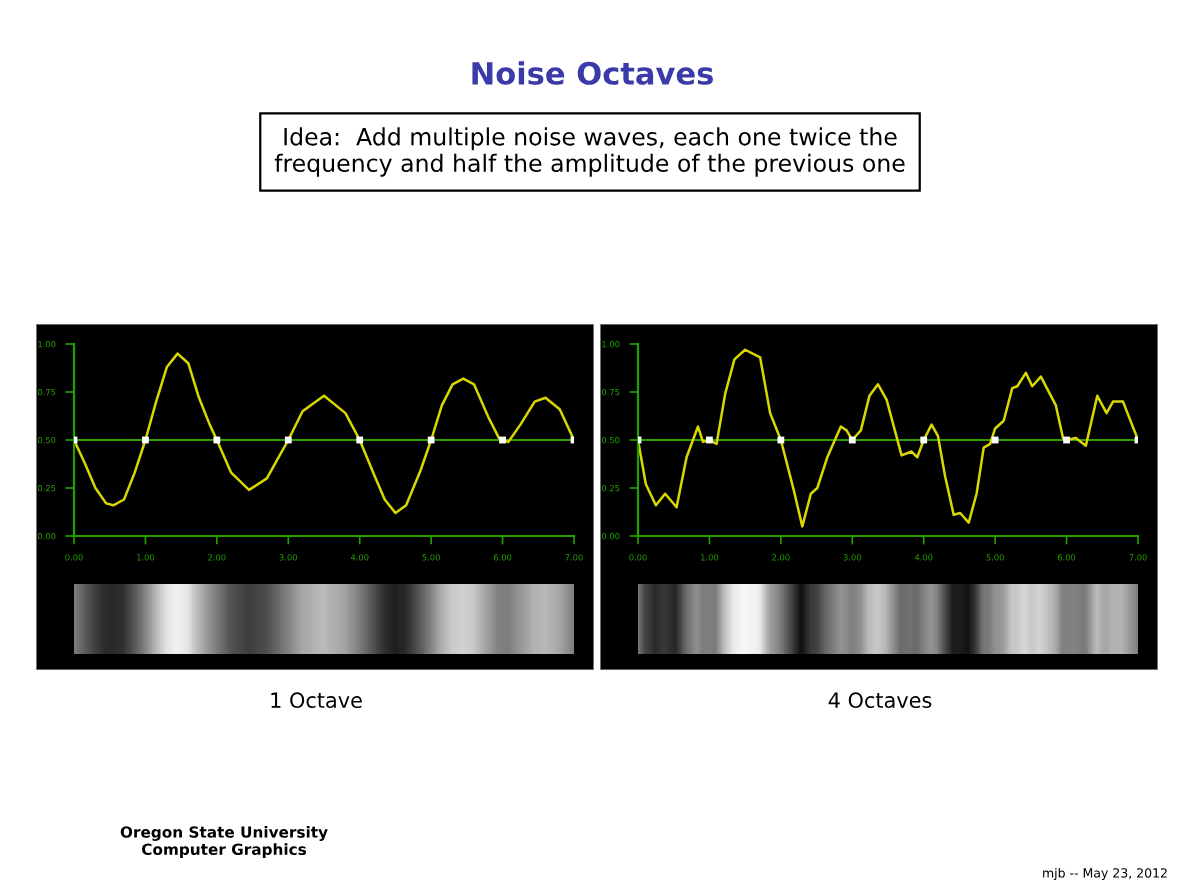  Describe the element at coordinates (589, 152) in the screenshot. I see `text: Idea: Add multiple noise waves, each one twice the frequency and half the amplitude of the previous one` at that location.